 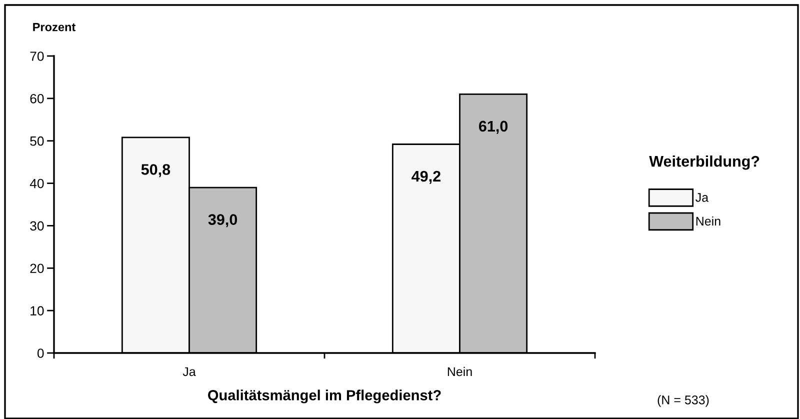 What do you see at coordinates (37, 56) in the screenshot?
I see `y-tick-label: 70` at bounding box center [37, 56].